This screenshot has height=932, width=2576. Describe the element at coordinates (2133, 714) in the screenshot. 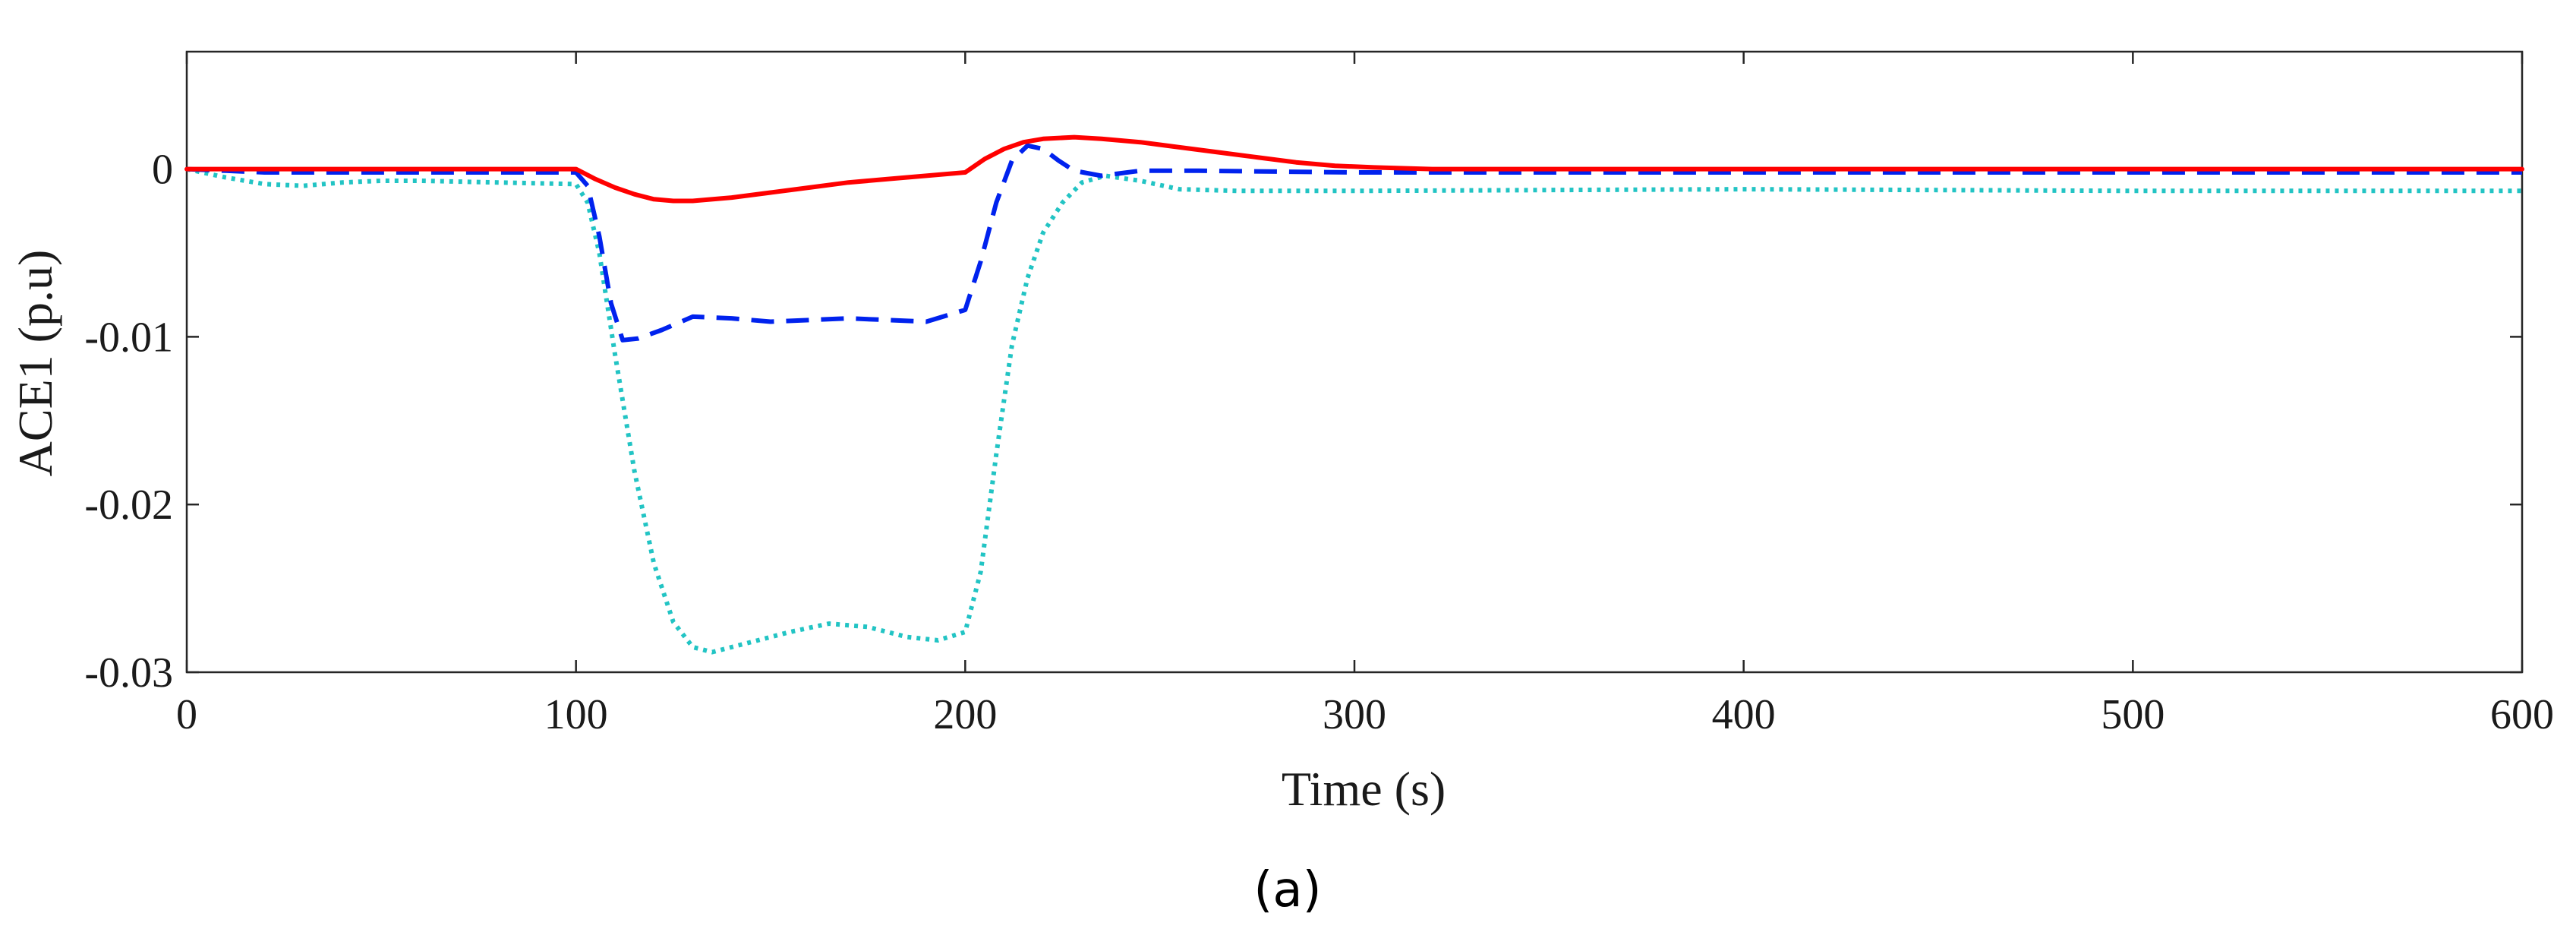

I see `x-tick-label: 500` at that location.